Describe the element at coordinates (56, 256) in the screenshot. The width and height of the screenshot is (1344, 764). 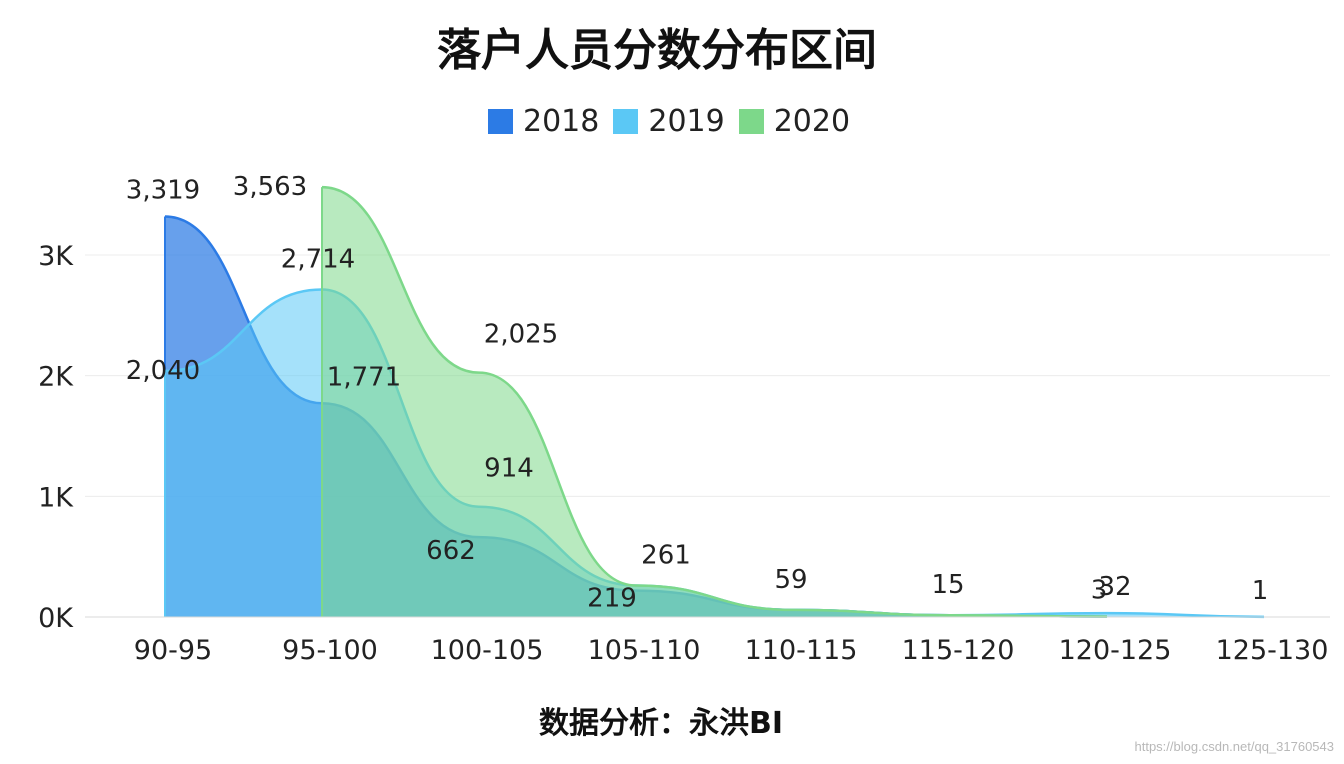
I see `y-tick-label-3K: 3K` at that location.